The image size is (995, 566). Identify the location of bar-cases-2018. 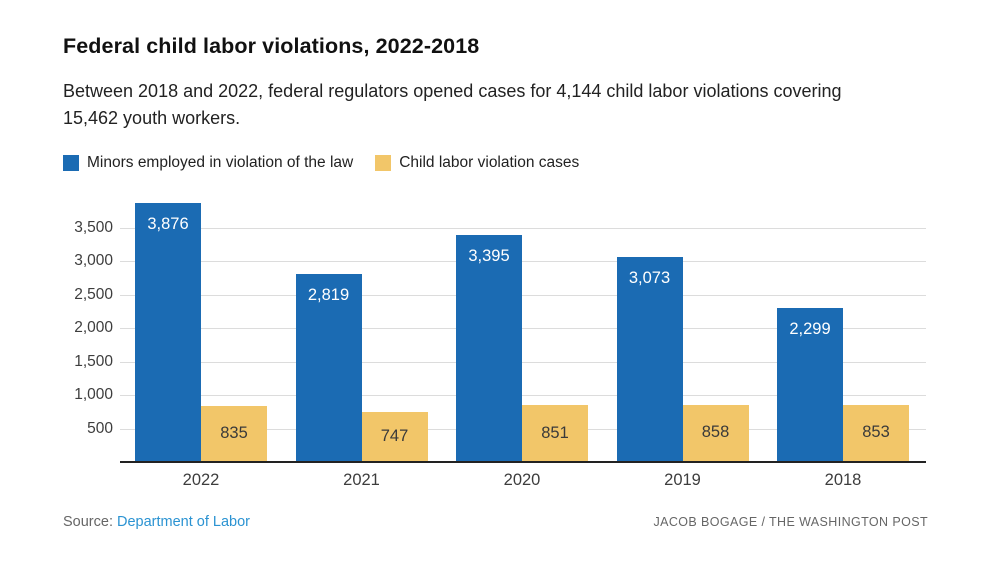
(876, 433).